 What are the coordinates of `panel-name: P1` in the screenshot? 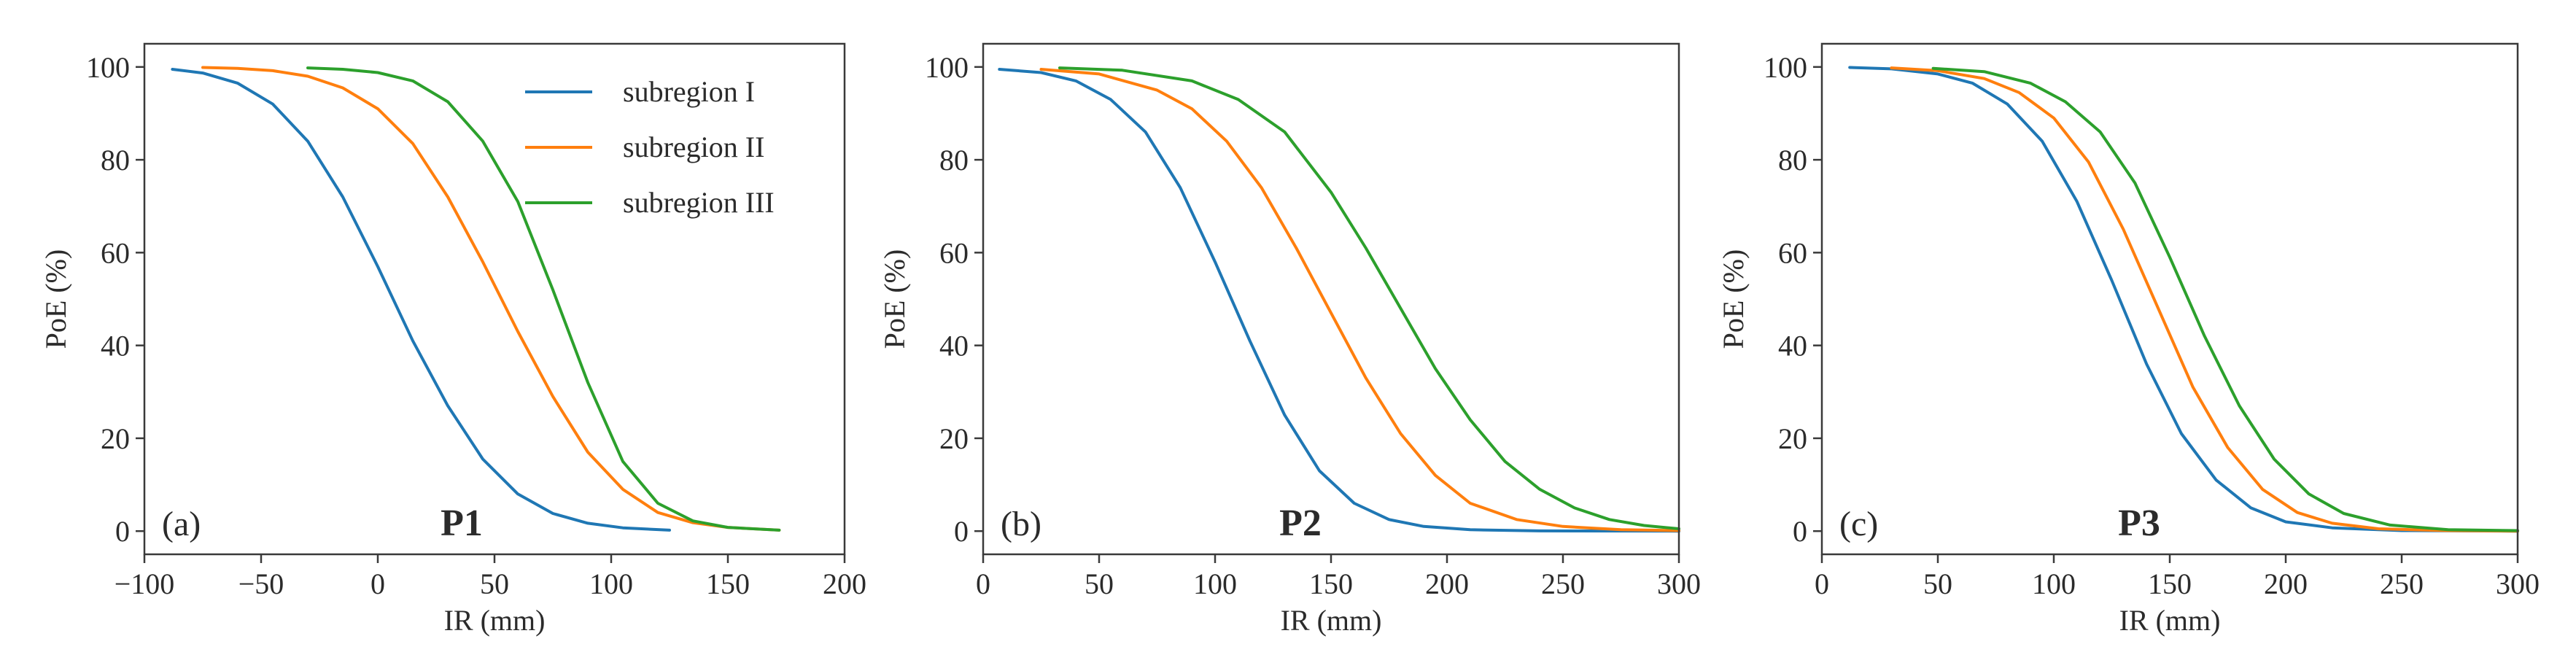 It's located at (462, 523).